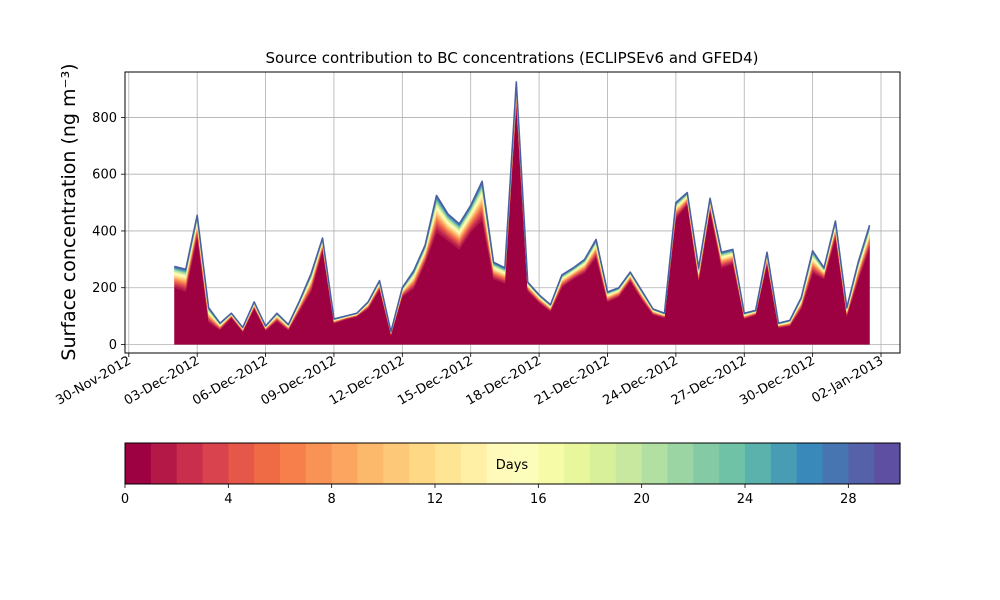 The height and width of the screenshot is (600, 1000). Describe the element at coordinates (230, 380) in the screenshot. I see `x-tick-label: 06-Dec-2012` at that location.